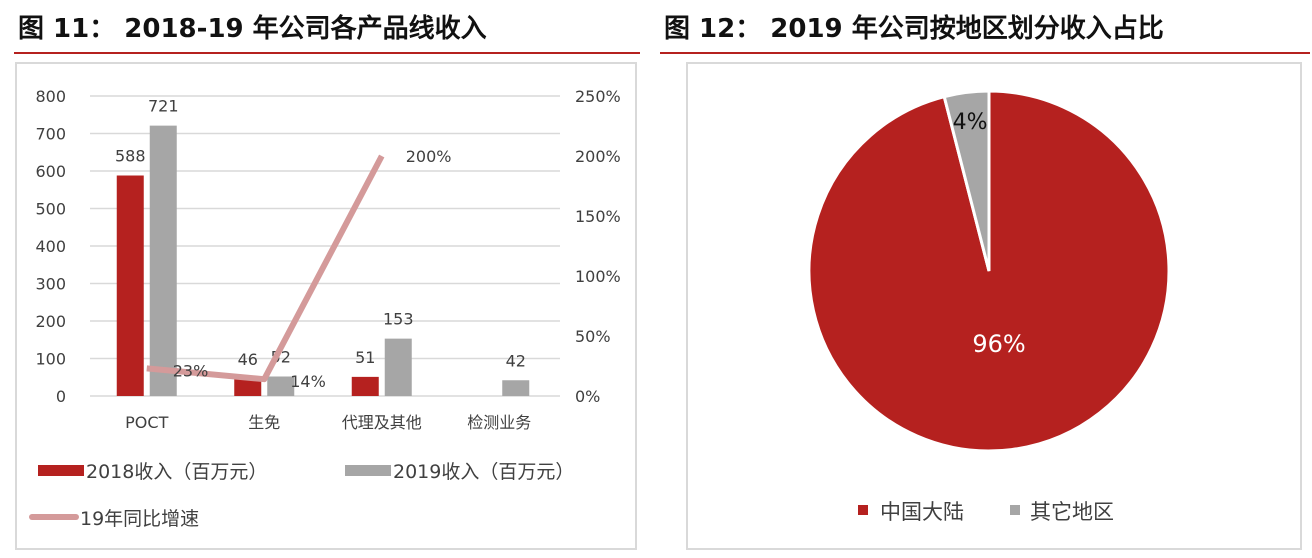  Describe the element at coordinates (248, 359) in the screenshot. I see `data-label: 46` at that location.